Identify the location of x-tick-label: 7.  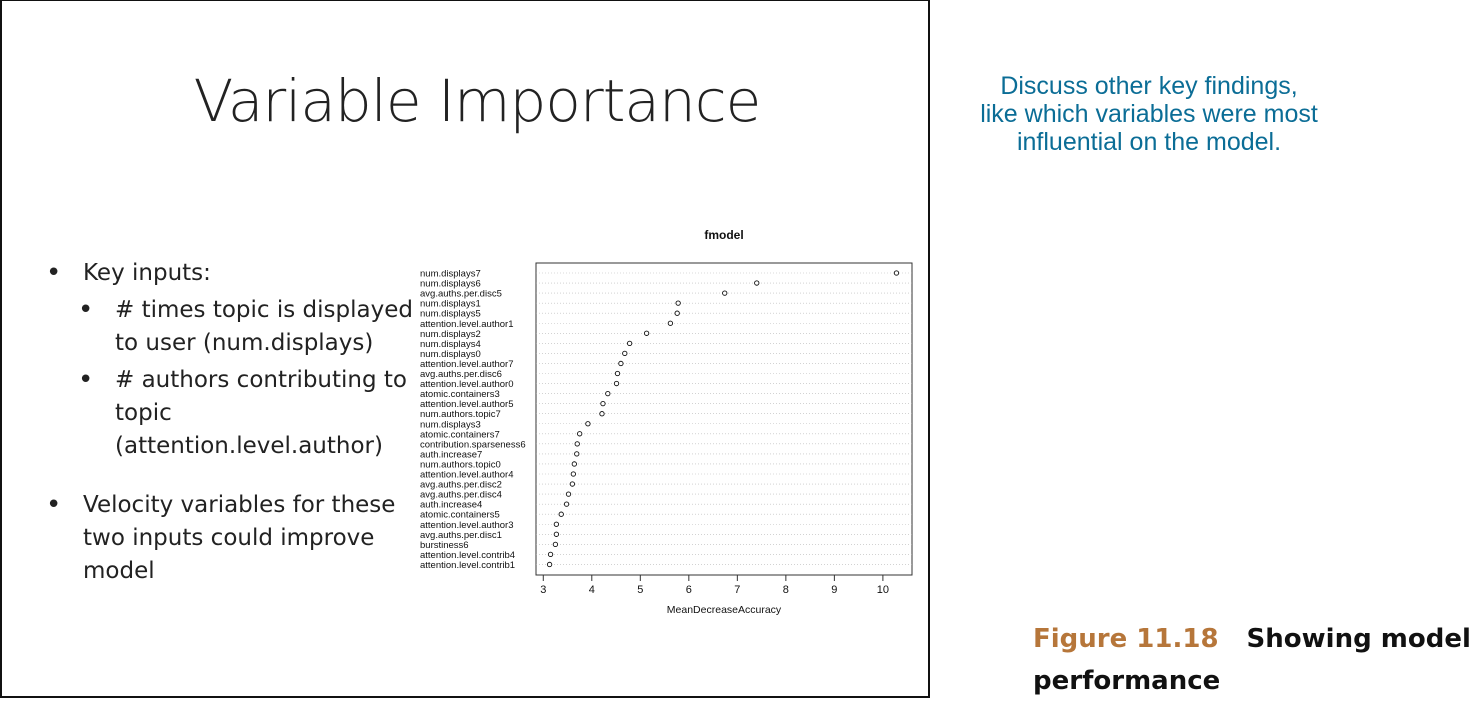
(737, 590).